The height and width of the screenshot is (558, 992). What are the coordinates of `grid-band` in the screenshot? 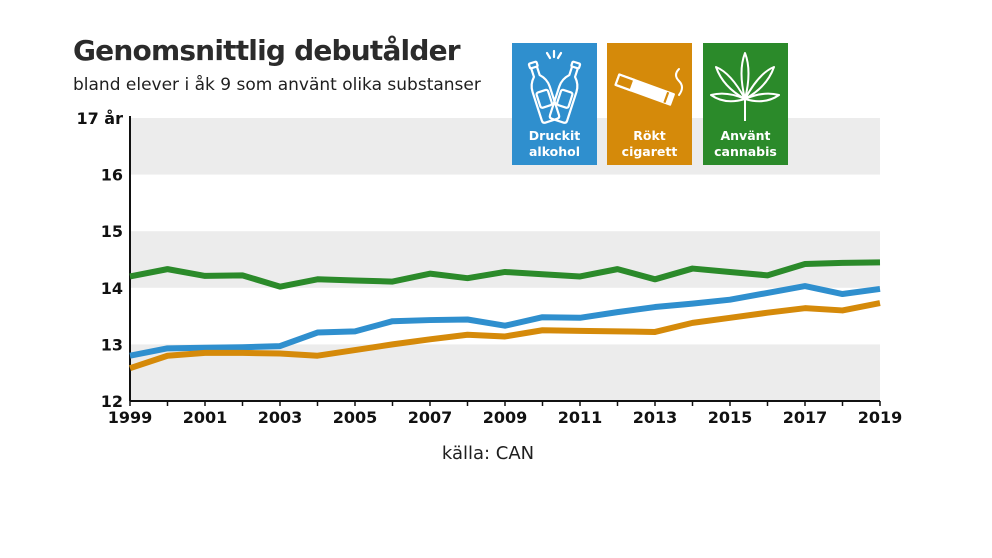 It's located at (505, 259).